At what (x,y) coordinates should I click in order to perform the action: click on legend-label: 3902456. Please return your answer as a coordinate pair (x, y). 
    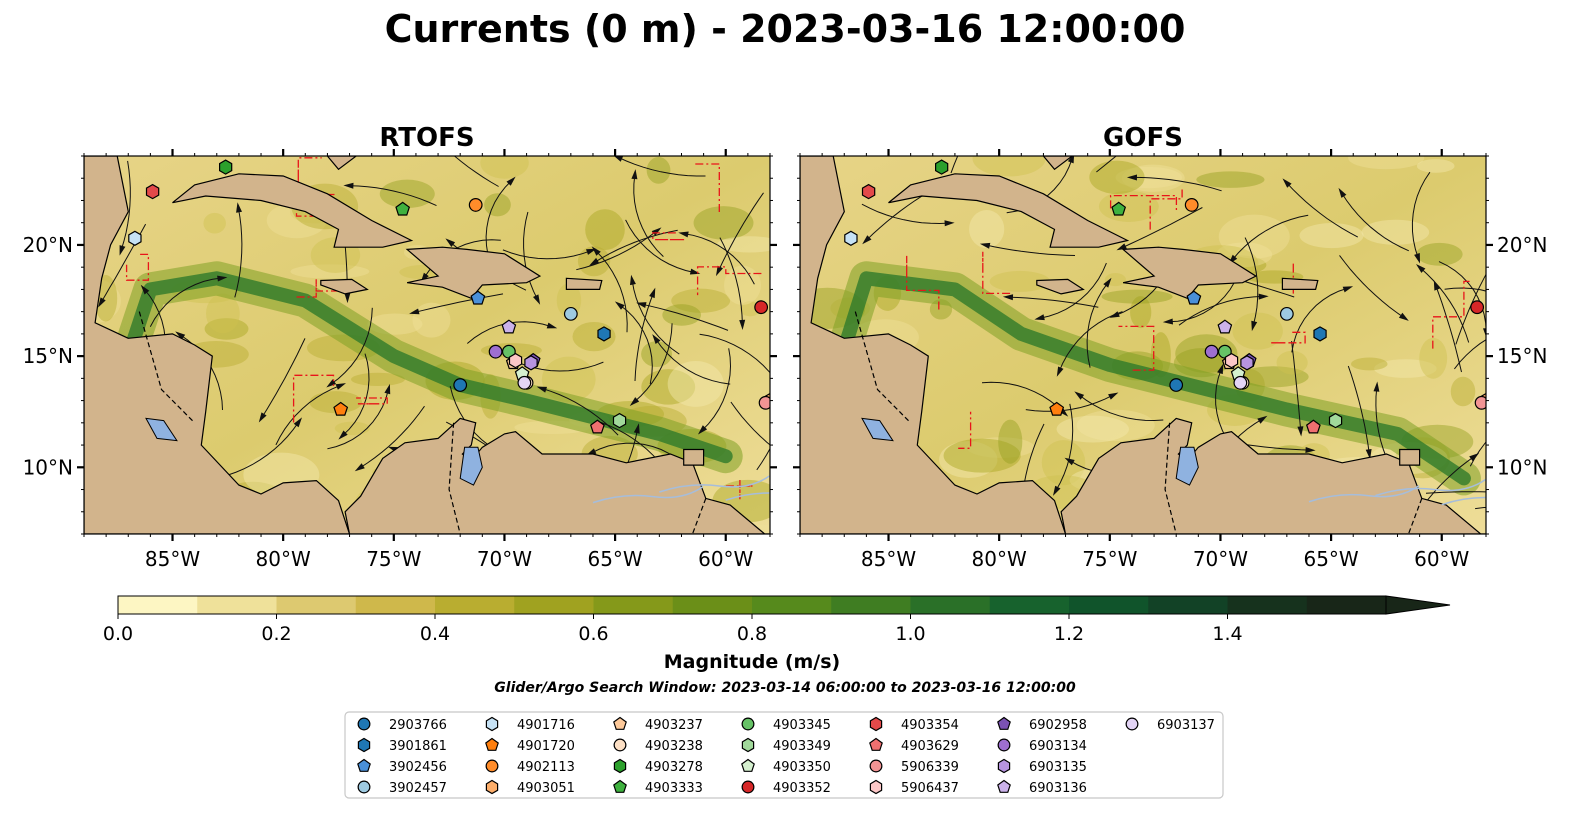
    Looking at the image, I should click on (418, 767).